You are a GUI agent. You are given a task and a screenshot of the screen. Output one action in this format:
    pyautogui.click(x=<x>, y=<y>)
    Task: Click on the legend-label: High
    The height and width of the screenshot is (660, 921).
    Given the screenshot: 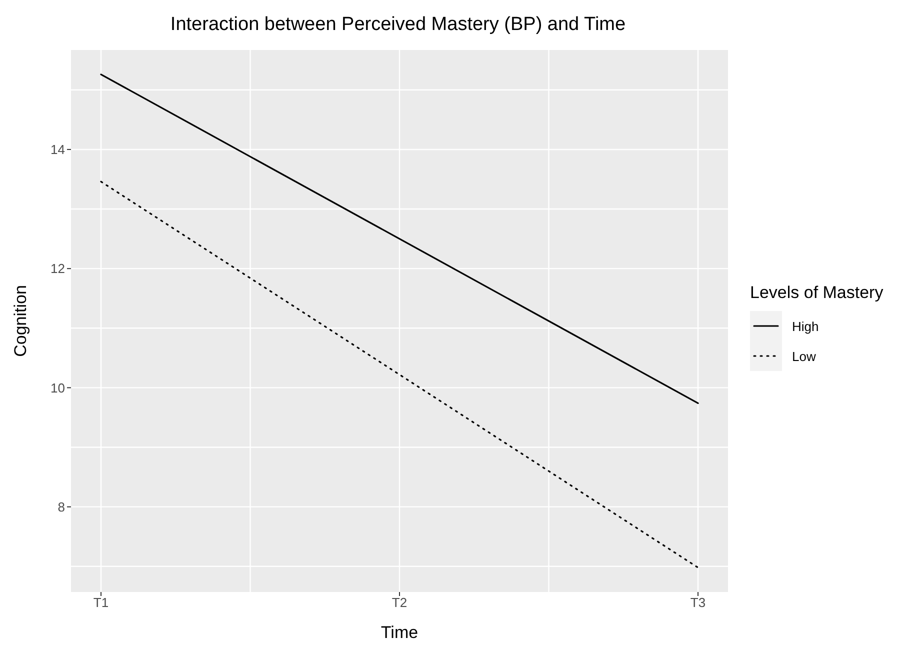 What is the action you would take?
    pyautogui.click(x=805, y=326)
    